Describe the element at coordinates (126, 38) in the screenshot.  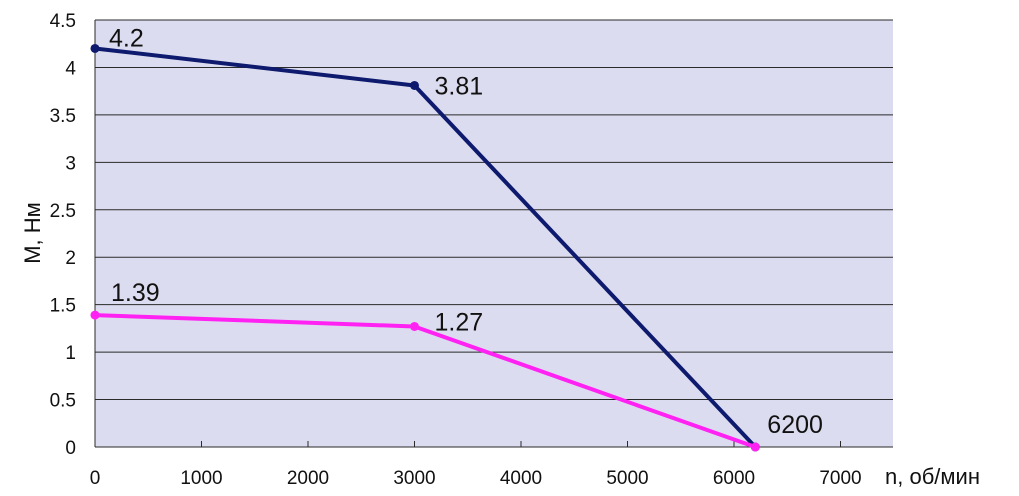
I see `data-label: 4.2` at that location.